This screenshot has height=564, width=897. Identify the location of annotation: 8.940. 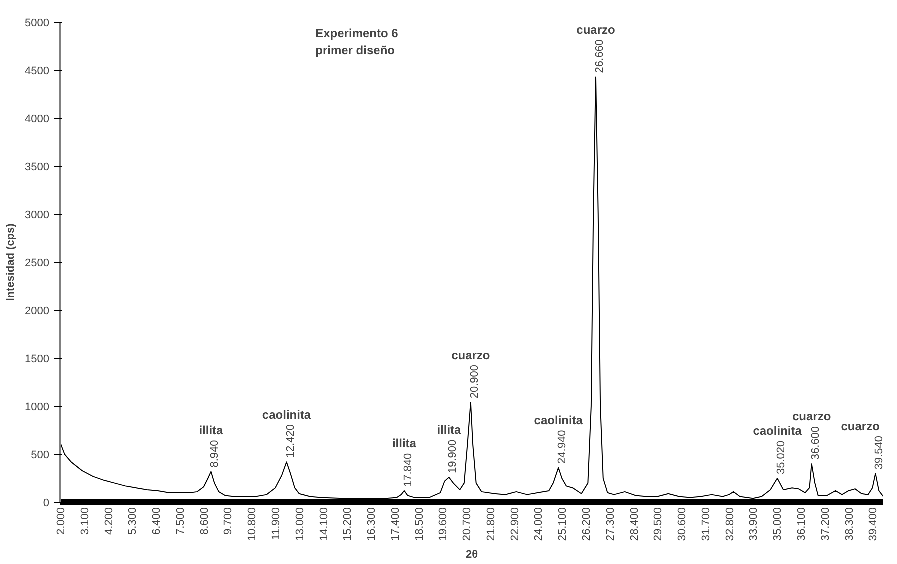
(215, 454).